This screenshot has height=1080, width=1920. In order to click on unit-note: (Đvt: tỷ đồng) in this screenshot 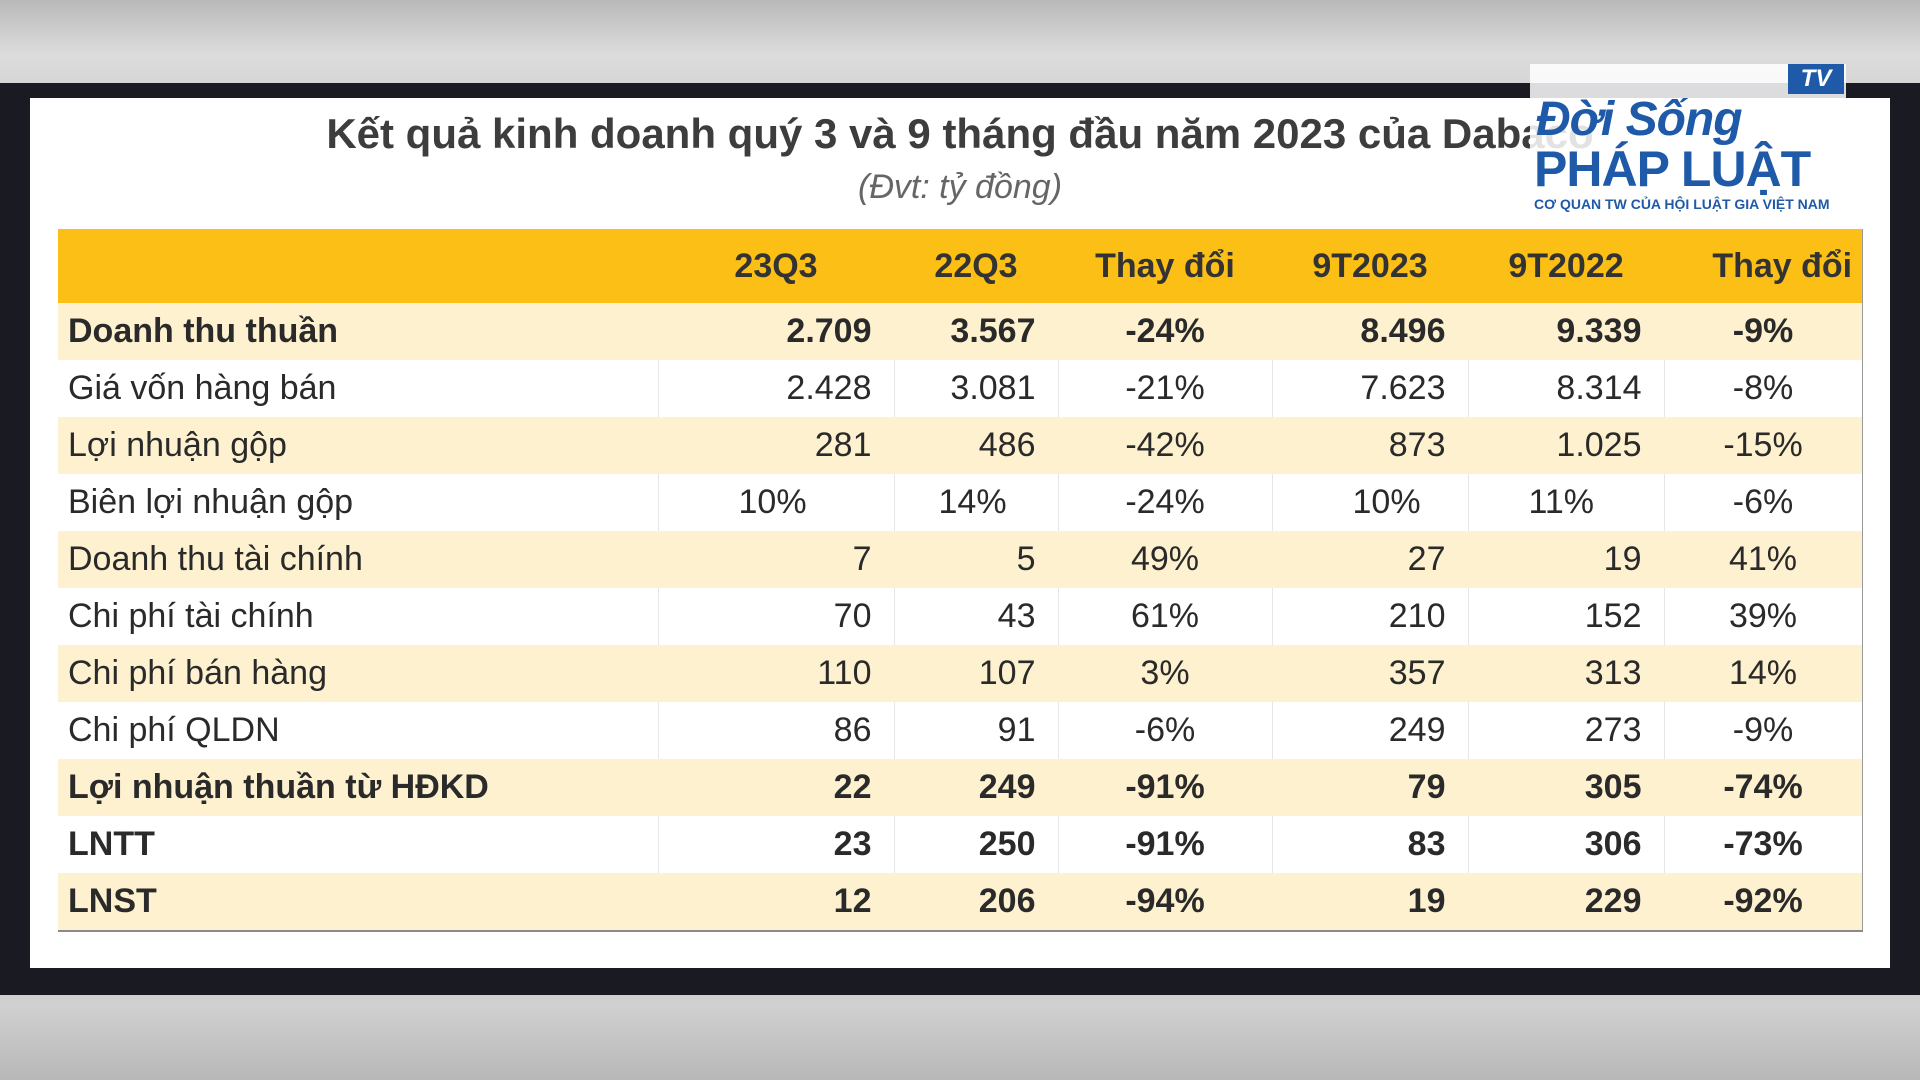, I will do `click(960, 187)`.